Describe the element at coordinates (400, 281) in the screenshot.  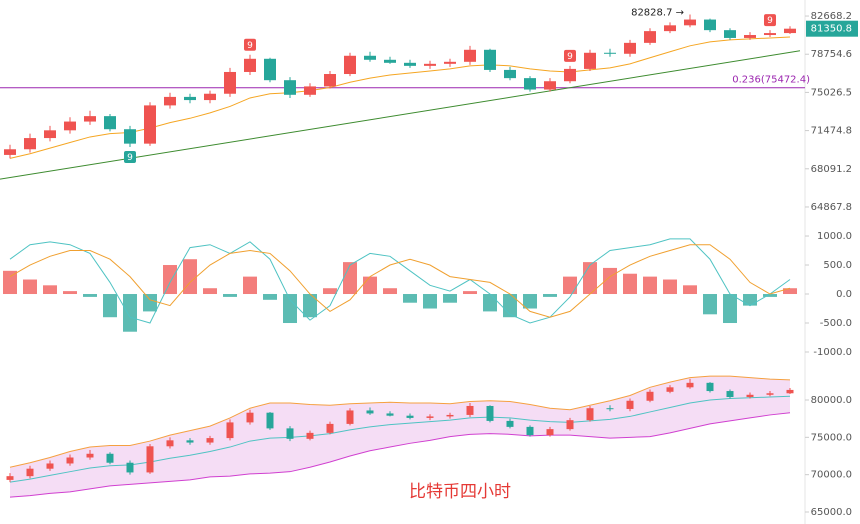
I see `dif-line` at that location.